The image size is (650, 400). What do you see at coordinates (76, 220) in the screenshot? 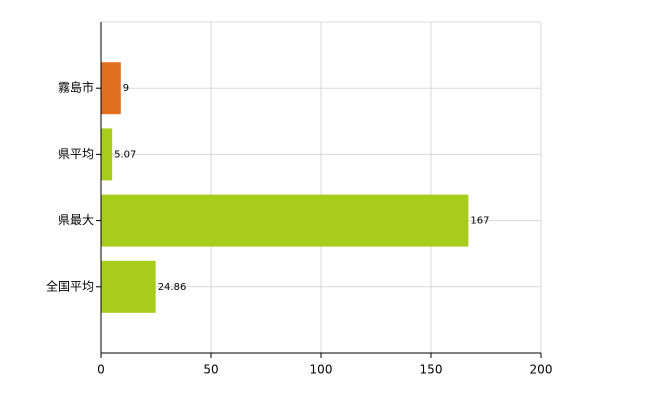
I see `y-tick-label: 県最大` at bounding box center [76, 220].